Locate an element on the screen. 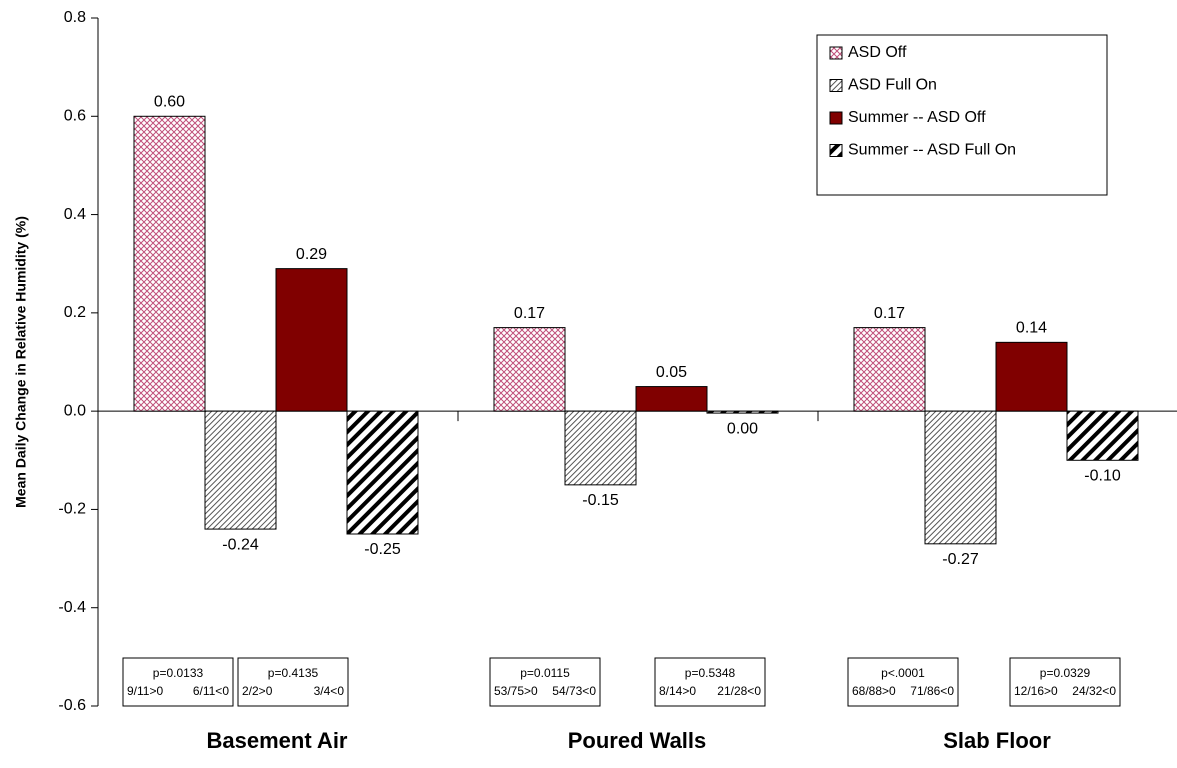 The width and height of the screenshot is (1177, 768). positive-count: 9/11>0 is located at coordinates (145, 691).